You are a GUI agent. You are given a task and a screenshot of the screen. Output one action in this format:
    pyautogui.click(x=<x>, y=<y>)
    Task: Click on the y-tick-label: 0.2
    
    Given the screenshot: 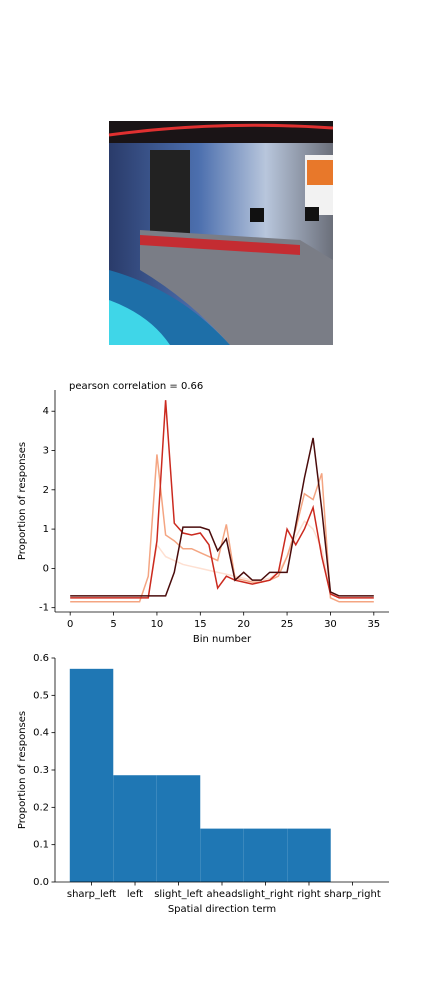 What is the action you would take?
    pyautogui.click(x=41, y=807)
    